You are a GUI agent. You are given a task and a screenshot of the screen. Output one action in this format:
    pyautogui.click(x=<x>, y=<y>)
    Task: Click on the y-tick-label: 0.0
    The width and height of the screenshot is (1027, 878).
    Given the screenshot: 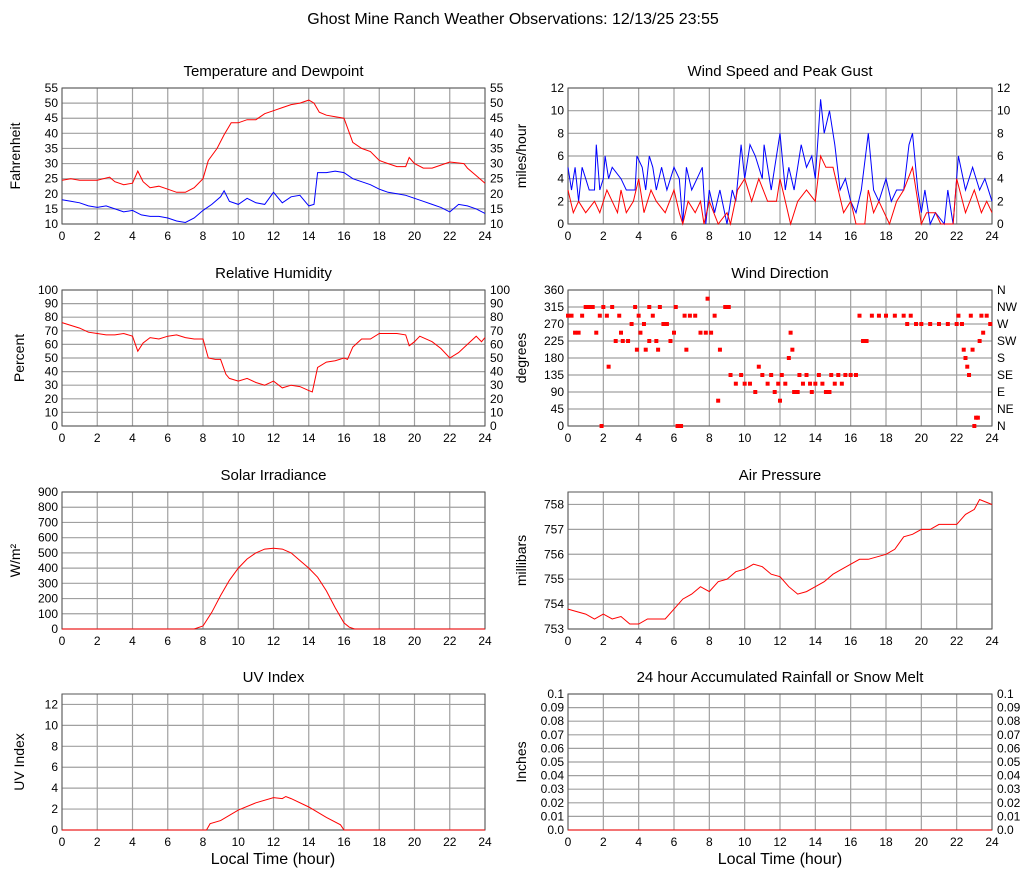 What is the action you would take?
    pyautogui.click(x=555, y=830)
    